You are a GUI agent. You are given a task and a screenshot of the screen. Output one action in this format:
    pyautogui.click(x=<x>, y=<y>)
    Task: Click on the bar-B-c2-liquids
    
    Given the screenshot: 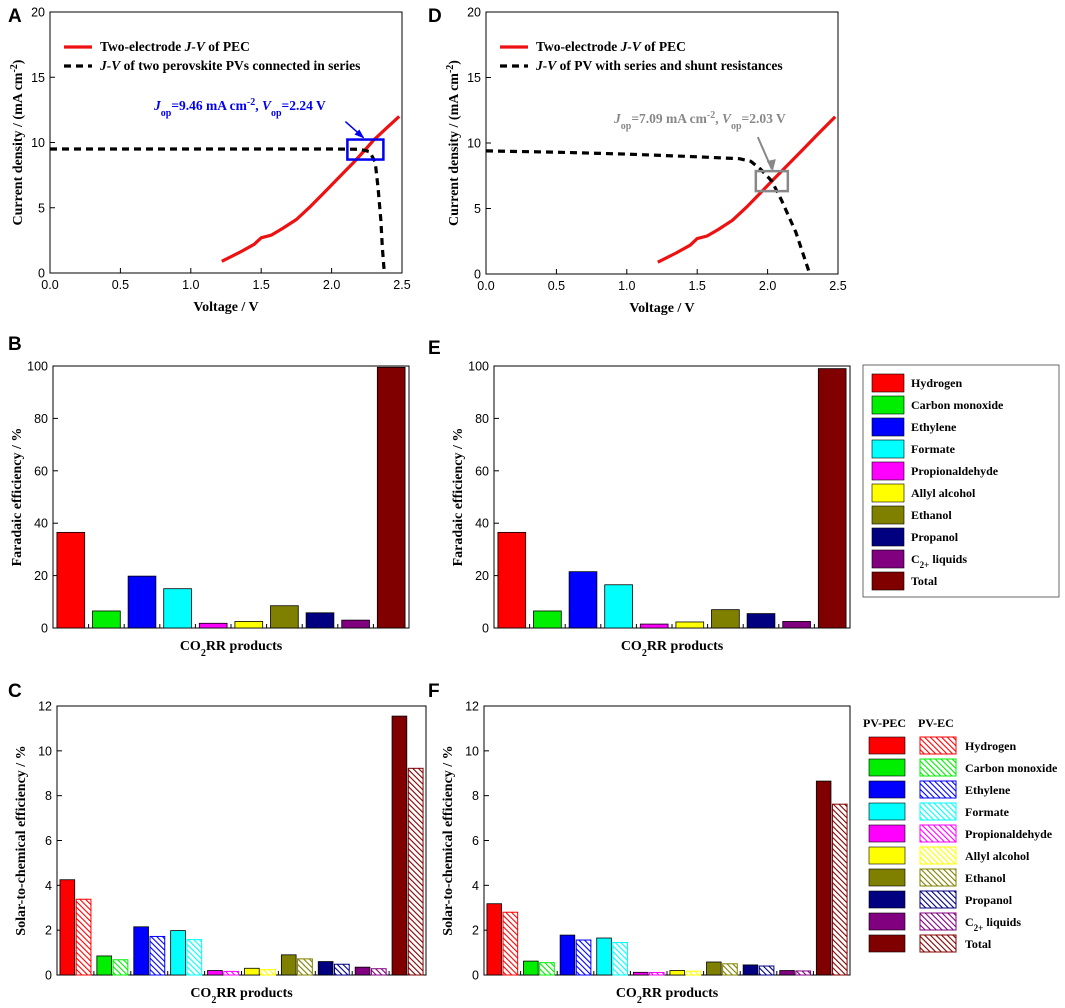 What is the action you would take?
    pyautogui.click(x=355, y=624)
    